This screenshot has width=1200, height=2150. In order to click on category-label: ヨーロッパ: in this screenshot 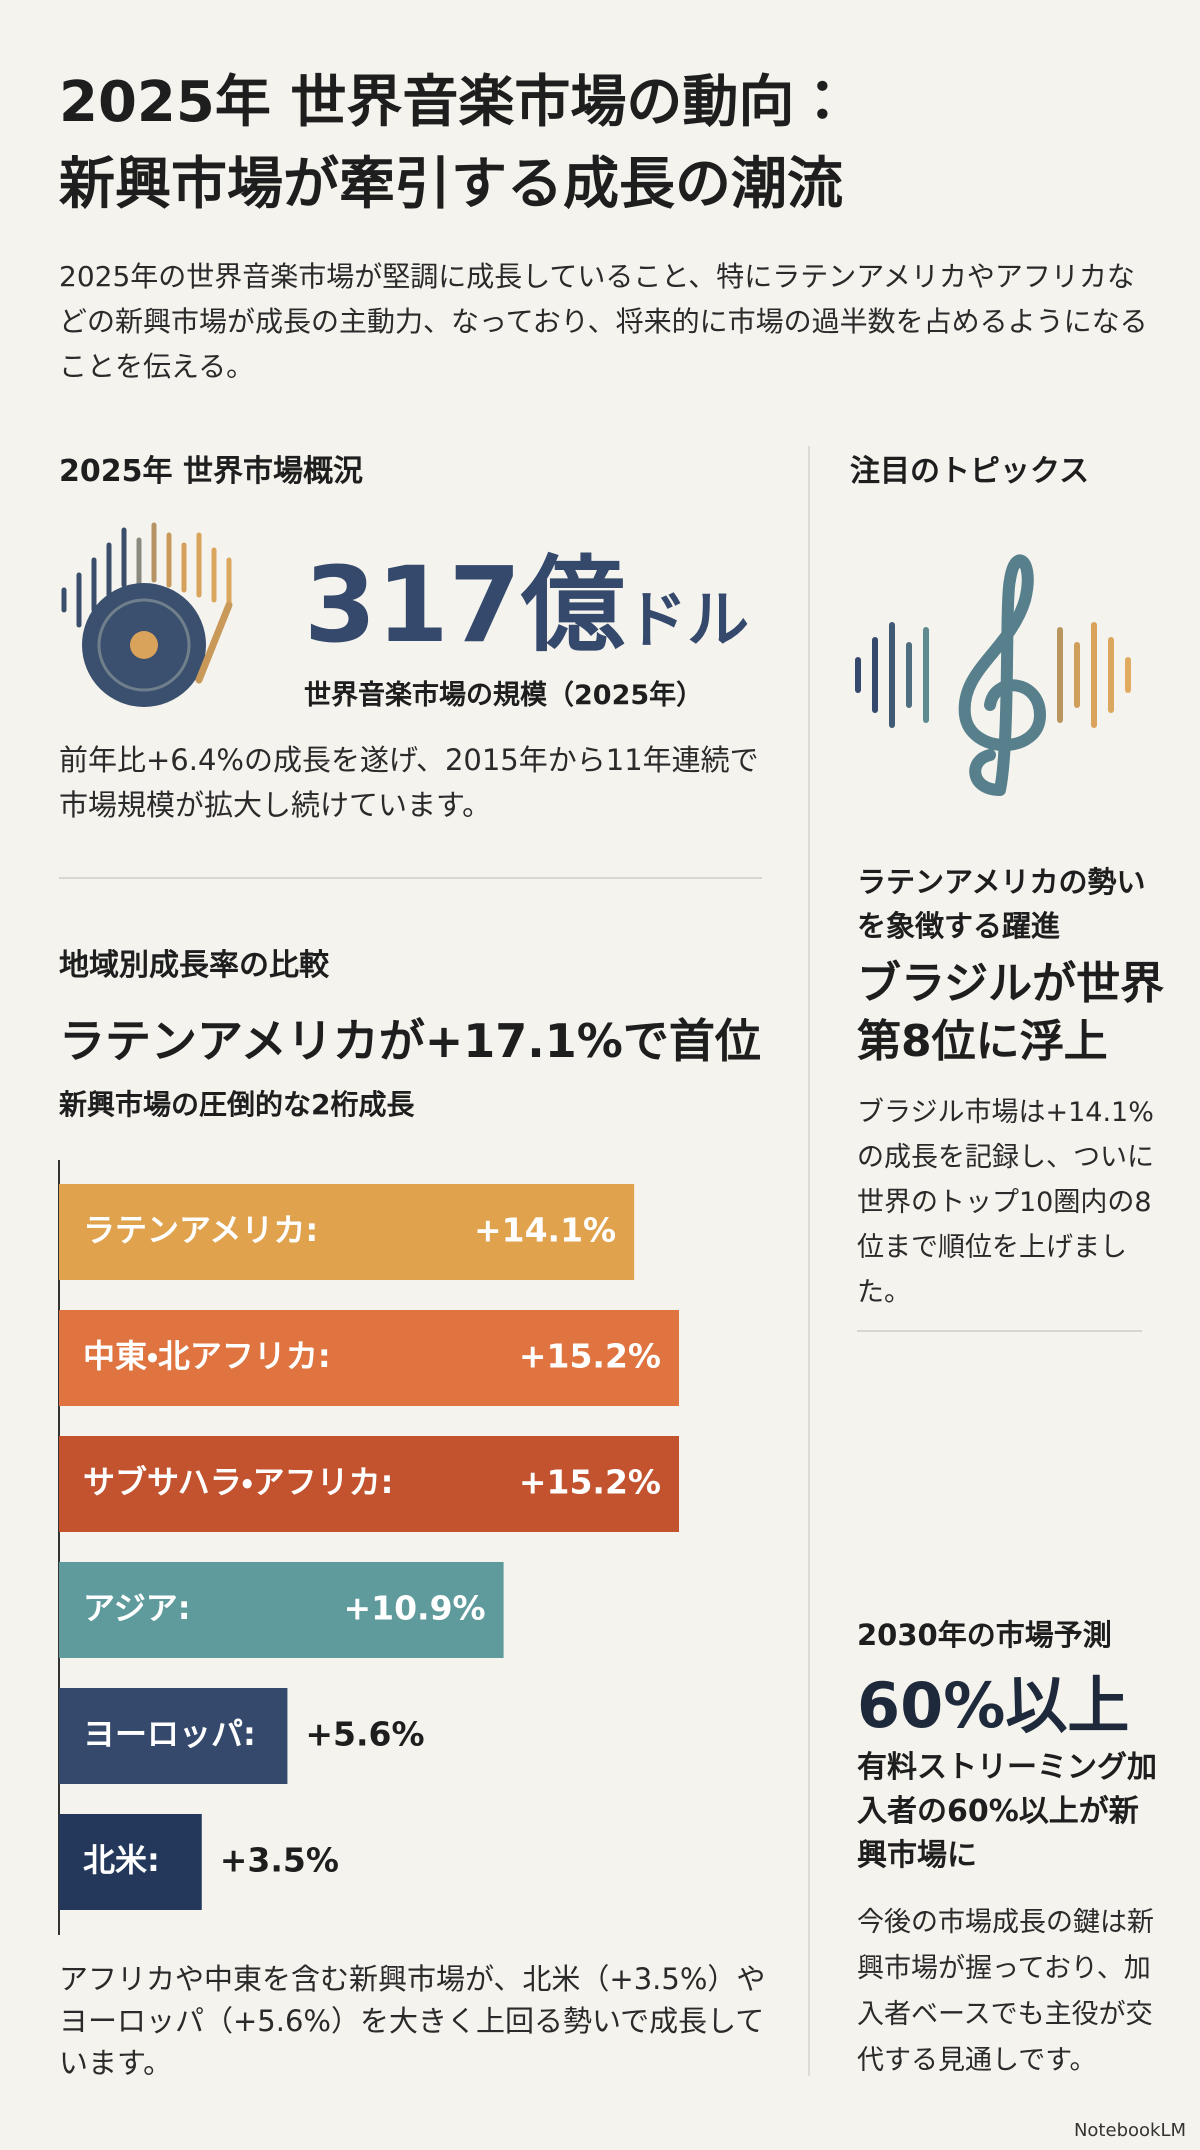, I will do `click(169, 1734)`.